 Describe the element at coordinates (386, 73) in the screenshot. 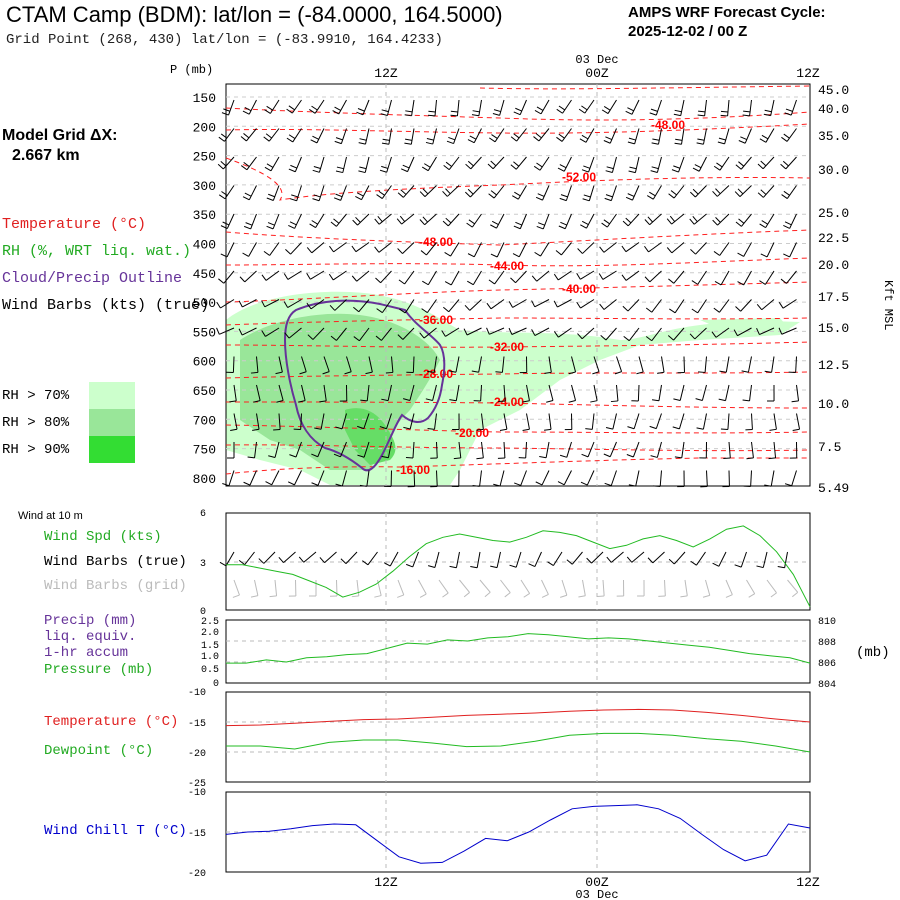

I see `top-tick-12z-a: 12Z` at that location.